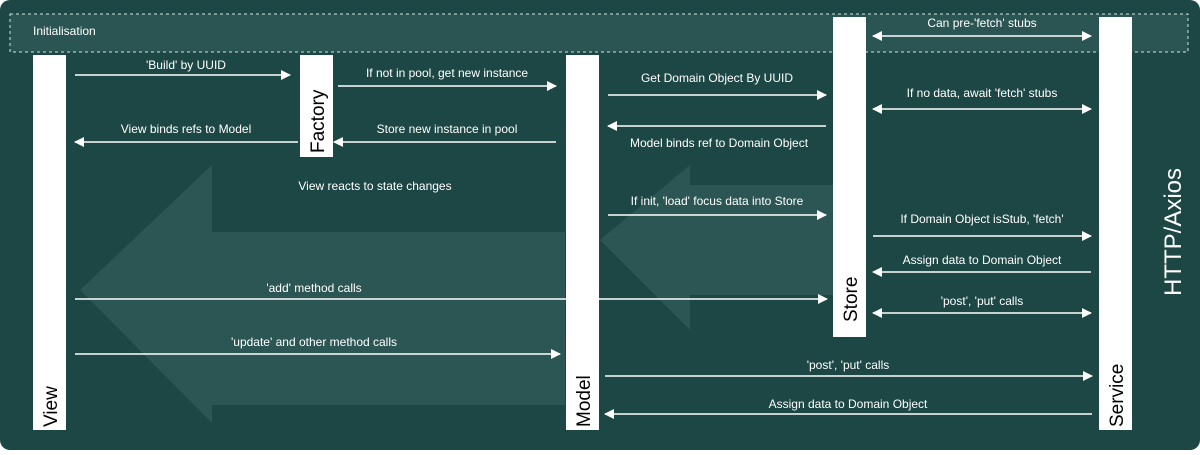 The height and width of the screenshot is (455, 1200). What do you see at coordinates (1117, 395) in the screenshot?
I see `service-lane-label: Service` at bounding box center [1117, 395].